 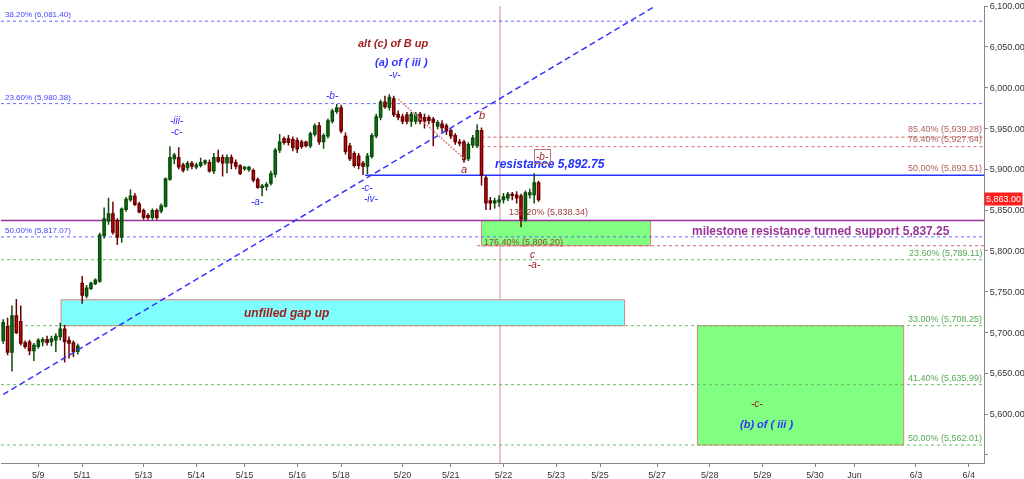 I want to click on x-tick-label: 5/22, so click(x=503, y=474).